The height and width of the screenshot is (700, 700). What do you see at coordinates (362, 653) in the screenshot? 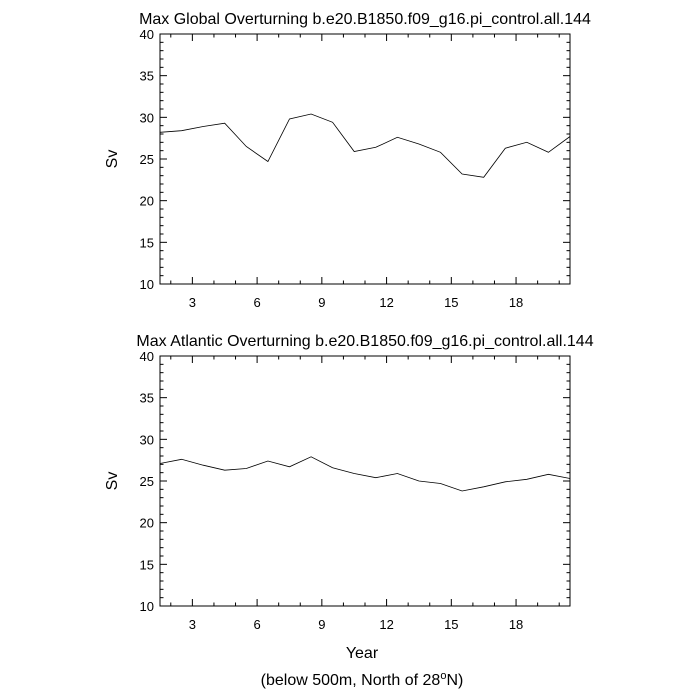
I see `x-axis-label: Year` at bounding box center [362, 653].